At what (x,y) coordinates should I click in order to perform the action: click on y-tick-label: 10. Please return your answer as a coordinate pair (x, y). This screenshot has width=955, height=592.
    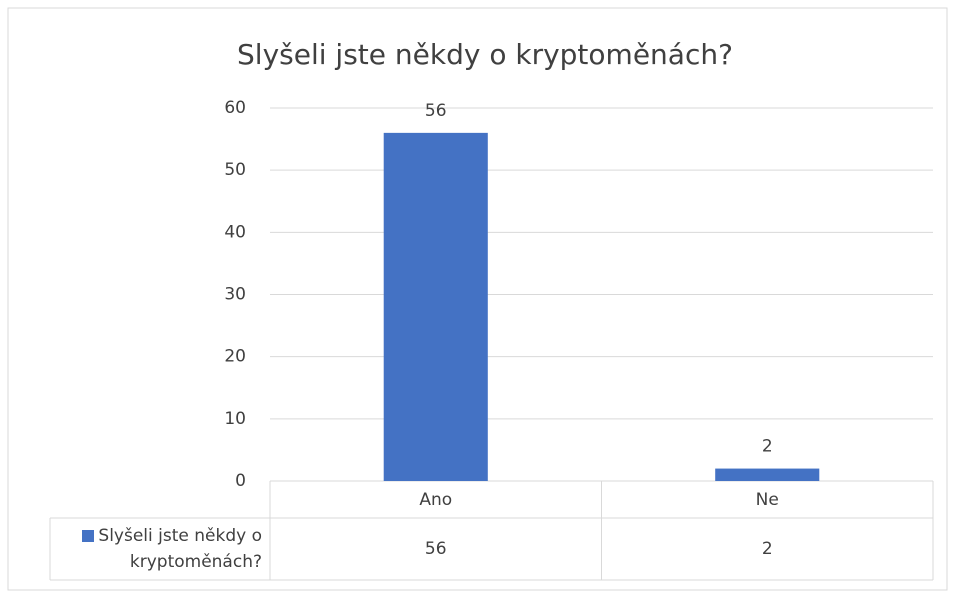
    Looking at the image, I should click on (235, 419).